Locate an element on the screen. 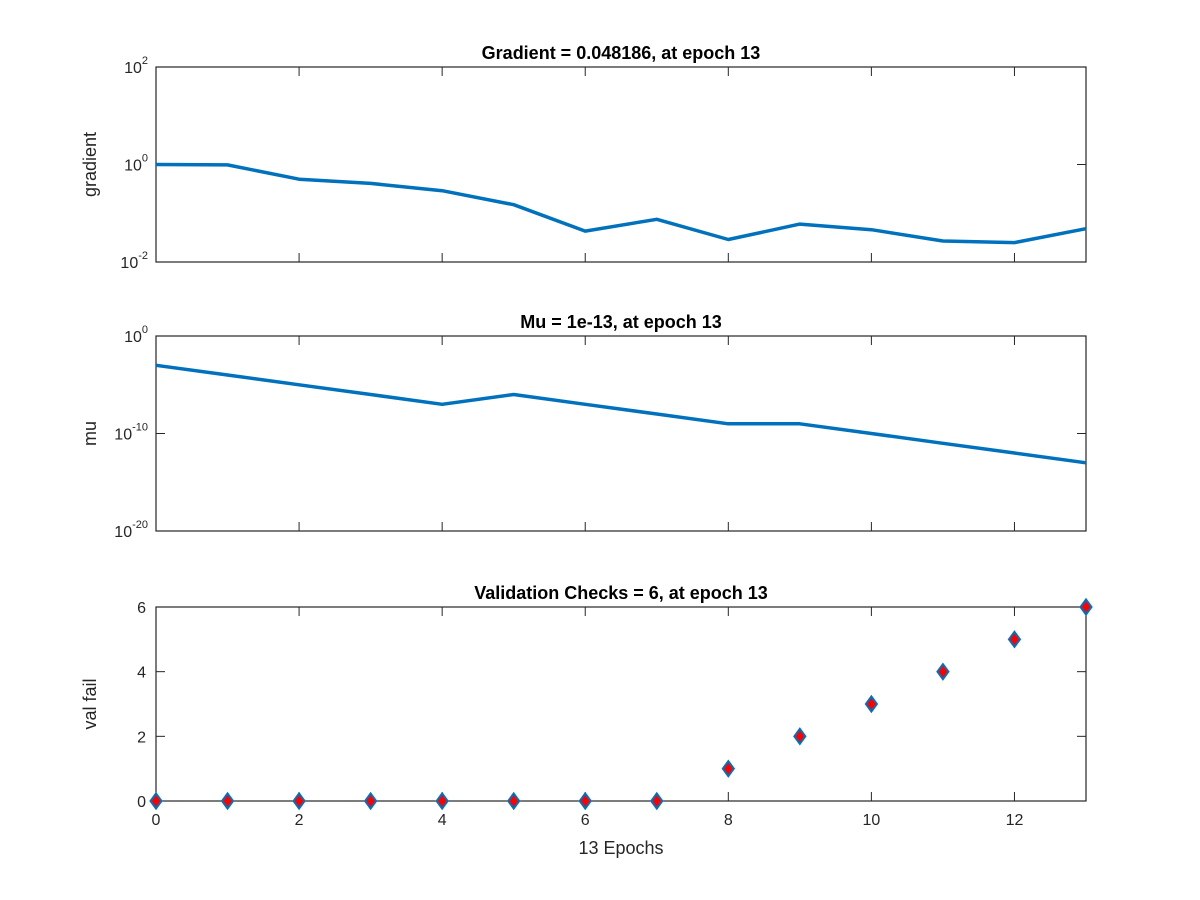 Image resolution: width=1200 pixels, height=900 pixels. y-tick-label: 10⁻¹⁰ is located at coordinates (131, 433).